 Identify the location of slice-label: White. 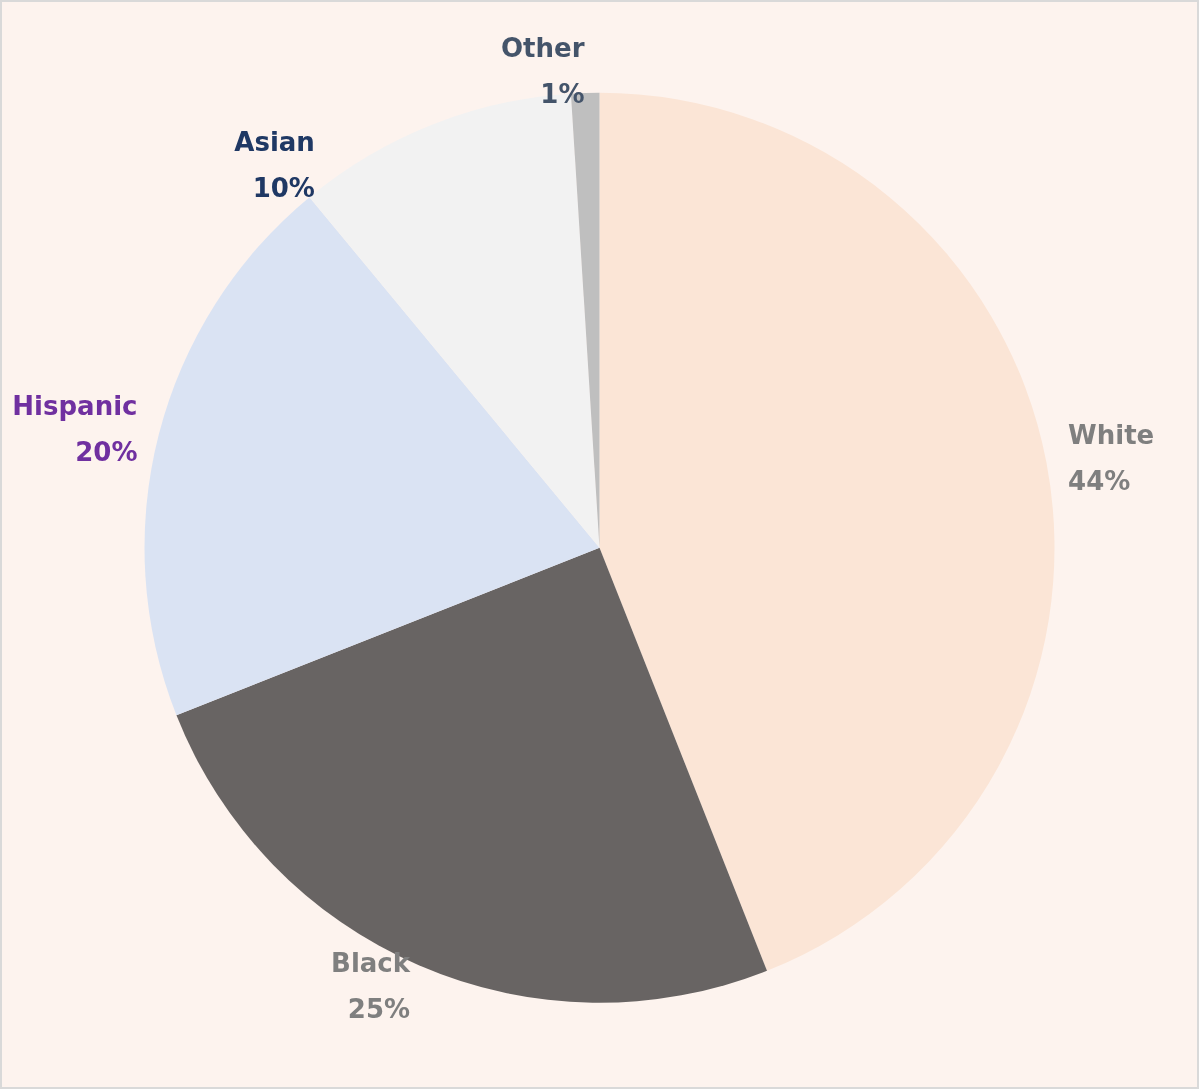
(1111, 435).